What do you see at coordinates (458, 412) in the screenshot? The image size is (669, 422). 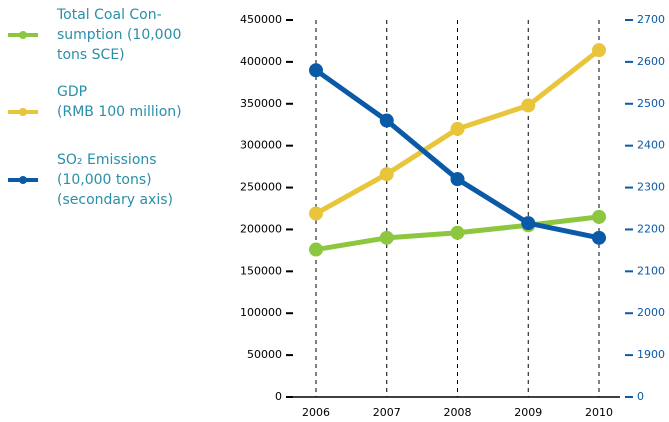 I see `x-tick-label: 2008` at bounding box center [458, 412].